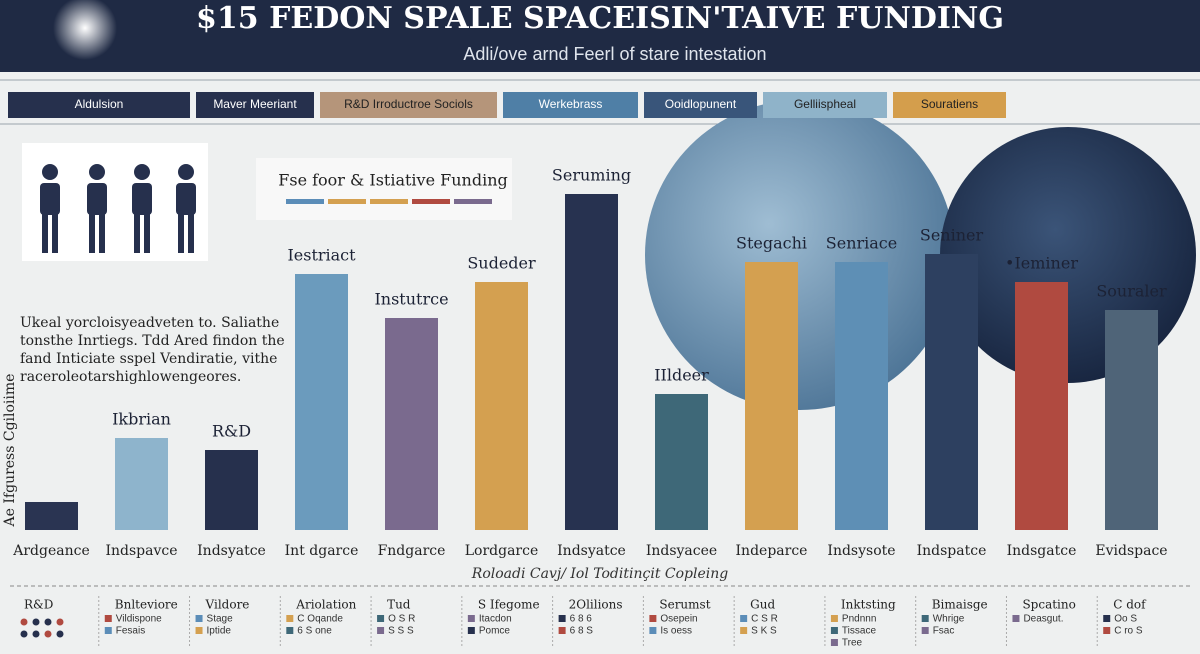 This screenshot has height=654, width=1200. What do you see at coordinates (596, 605) in the screenshot?
I see `legend-title: 2Olilions` at bounding box center [596, 605].